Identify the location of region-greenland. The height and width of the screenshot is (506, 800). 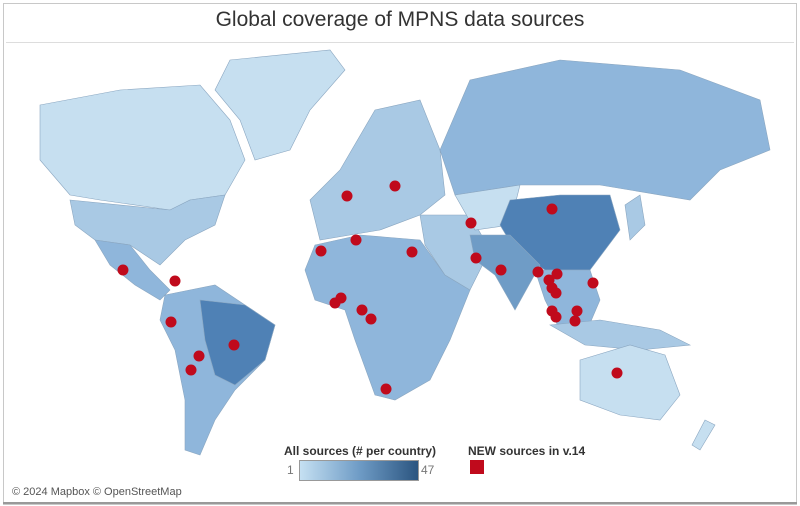
(280, 105).